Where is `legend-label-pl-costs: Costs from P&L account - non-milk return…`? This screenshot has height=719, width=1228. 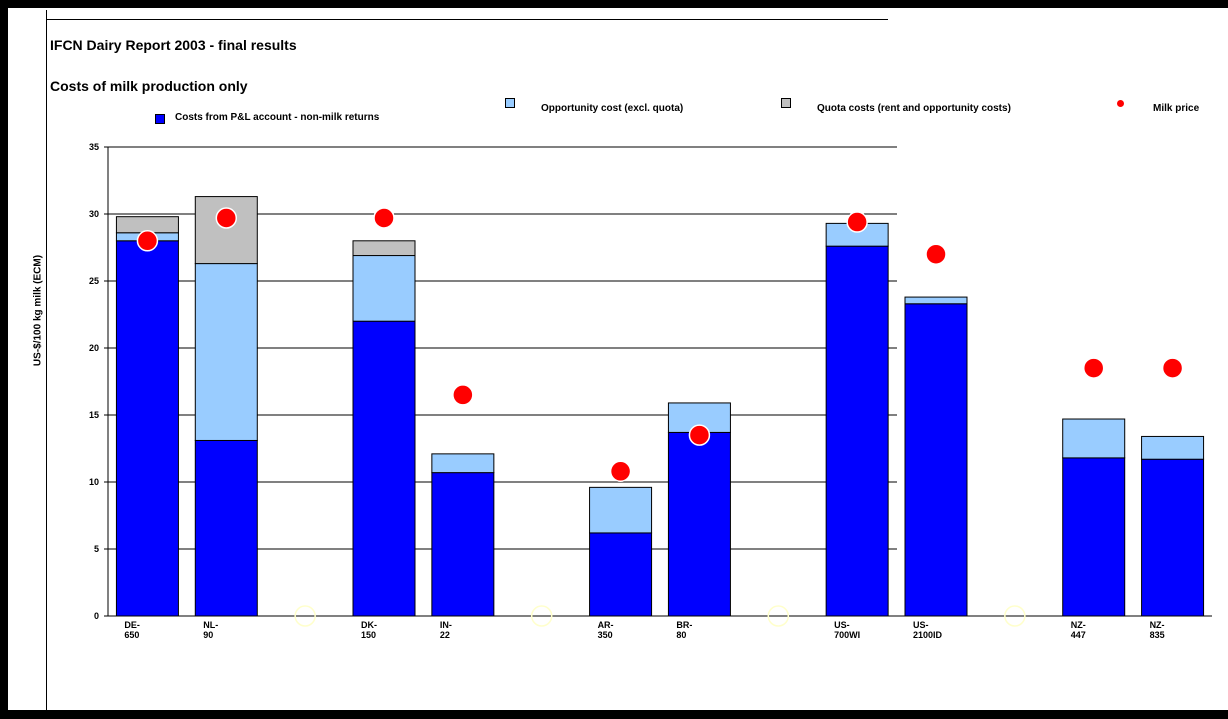 legend-label-pl-costs: Costs from P&L account - non-milk return… is located at coordinates (277, 117).